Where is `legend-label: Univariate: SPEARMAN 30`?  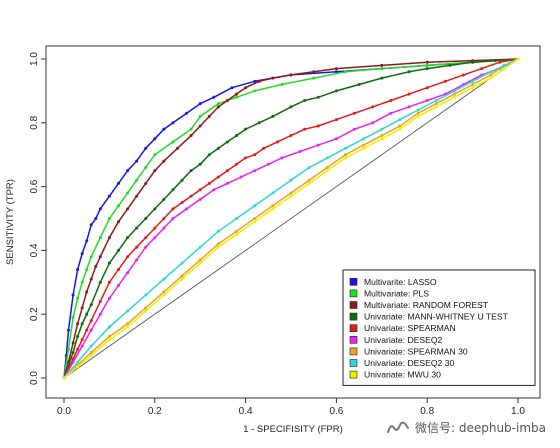 legend-label: Univariate: SPEARMAN 30 is located at coordinates (416, 351).